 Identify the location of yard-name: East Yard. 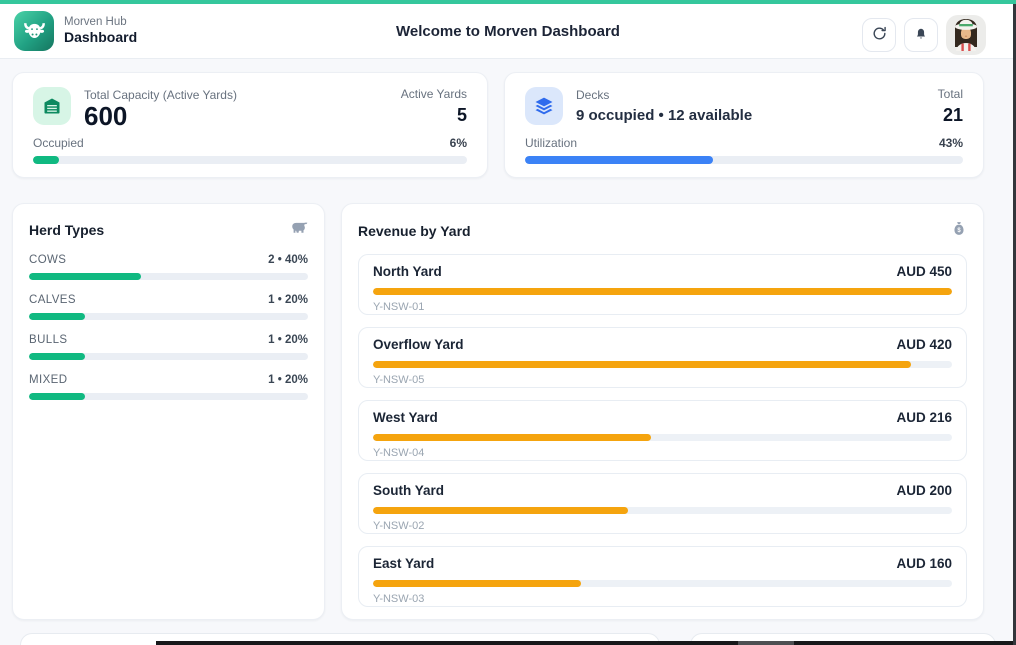
(404, 563).